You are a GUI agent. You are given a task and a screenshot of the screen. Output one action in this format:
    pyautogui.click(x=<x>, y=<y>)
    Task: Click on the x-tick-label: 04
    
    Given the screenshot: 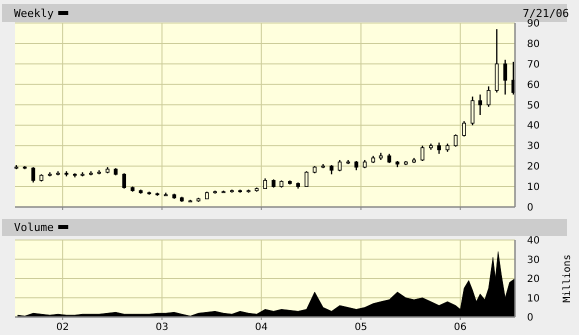 What is the action you would take?
    pyautogui.click(x=261, y=327)
    